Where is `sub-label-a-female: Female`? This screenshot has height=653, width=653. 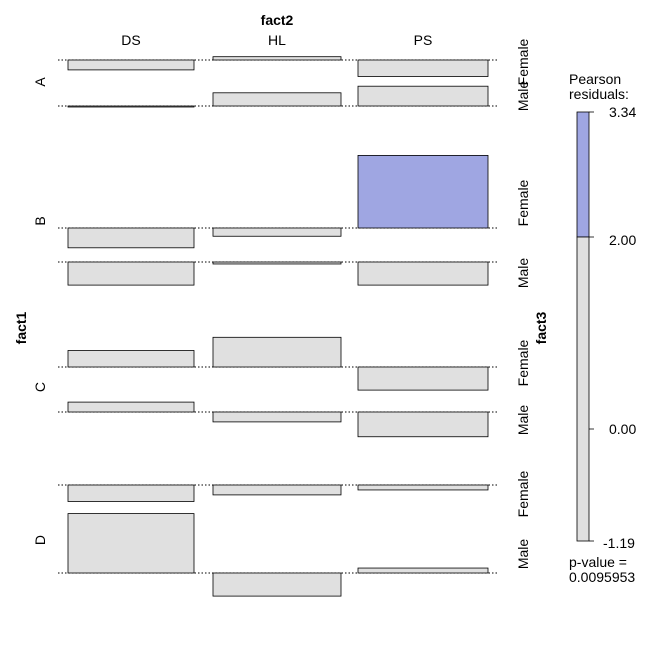 sub-label-a-female: Female is located at coordinates (523, 61).